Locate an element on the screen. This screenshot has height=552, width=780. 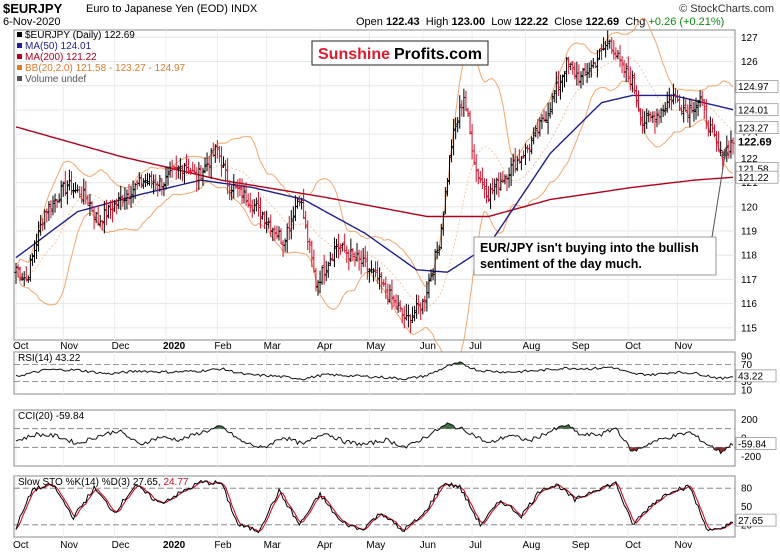
legend-entry: Volume undef is located at coordinates (55, 79).